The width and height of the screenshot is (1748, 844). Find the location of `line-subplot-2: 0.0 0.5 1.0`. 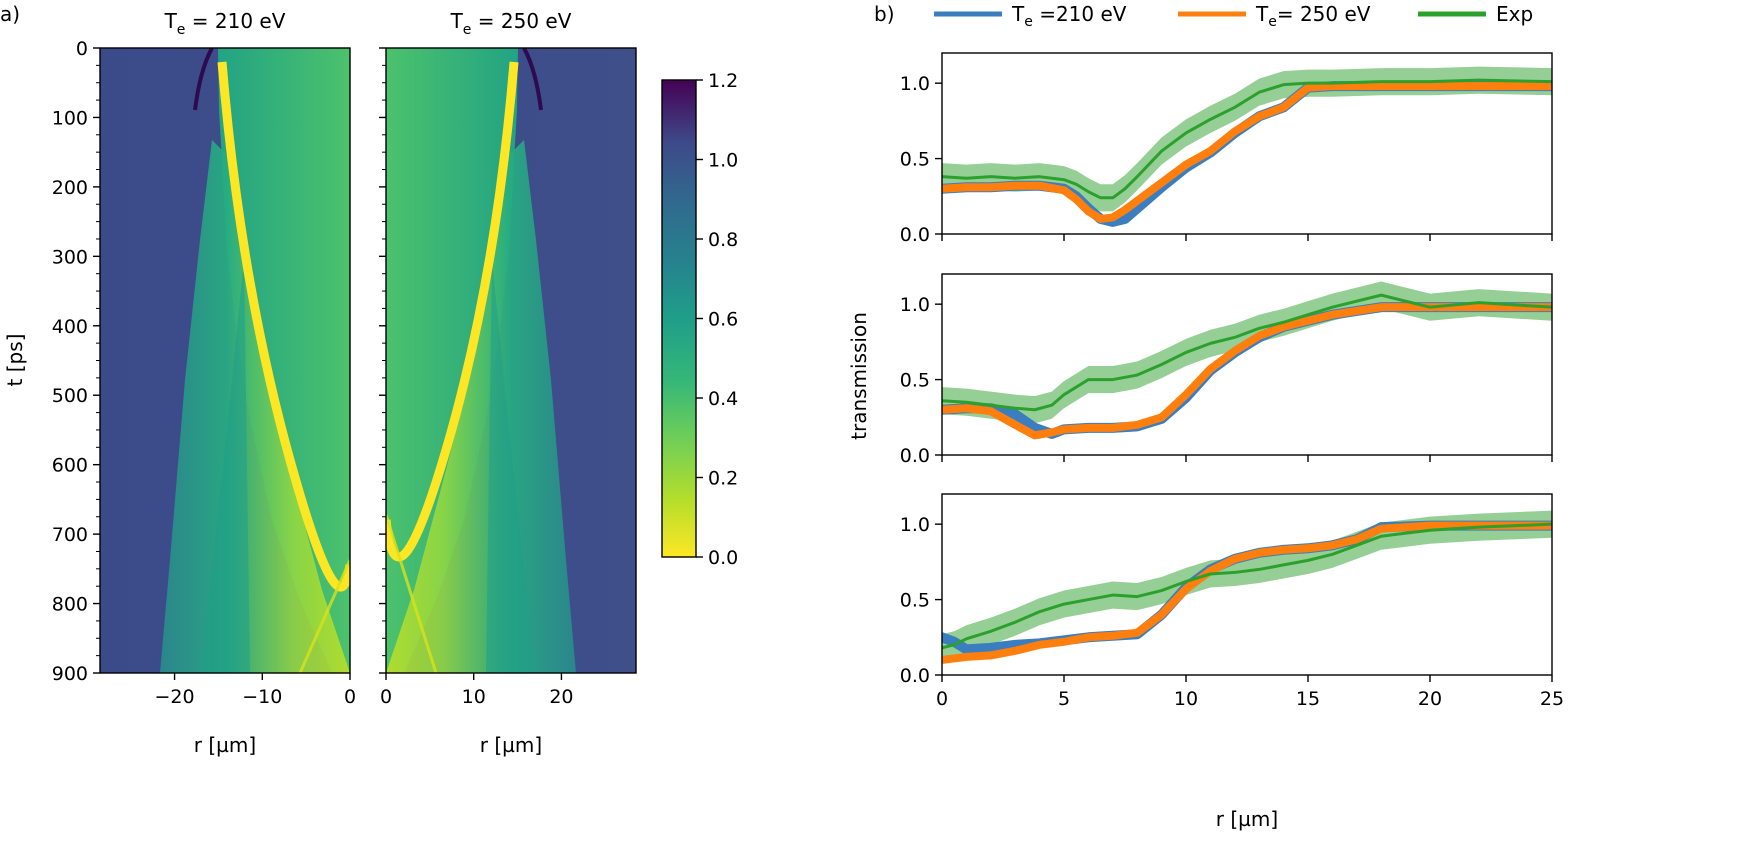

line-subplot-2: 0.0 0.5 1.0 is located at coordinates (1226, 370).